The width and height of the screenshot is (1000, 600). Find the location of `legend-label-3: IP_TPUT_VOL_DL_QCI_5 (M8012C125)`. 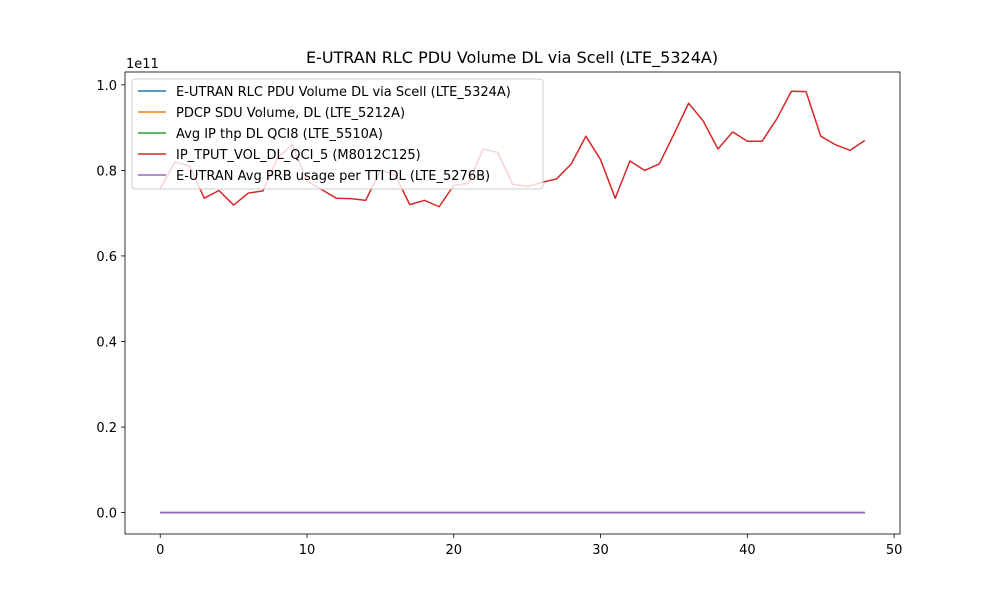

legend-label-3: IP_TPUT_VOL_DL_QCI_5 (M8012C125) is located at coordinates (298, 155).